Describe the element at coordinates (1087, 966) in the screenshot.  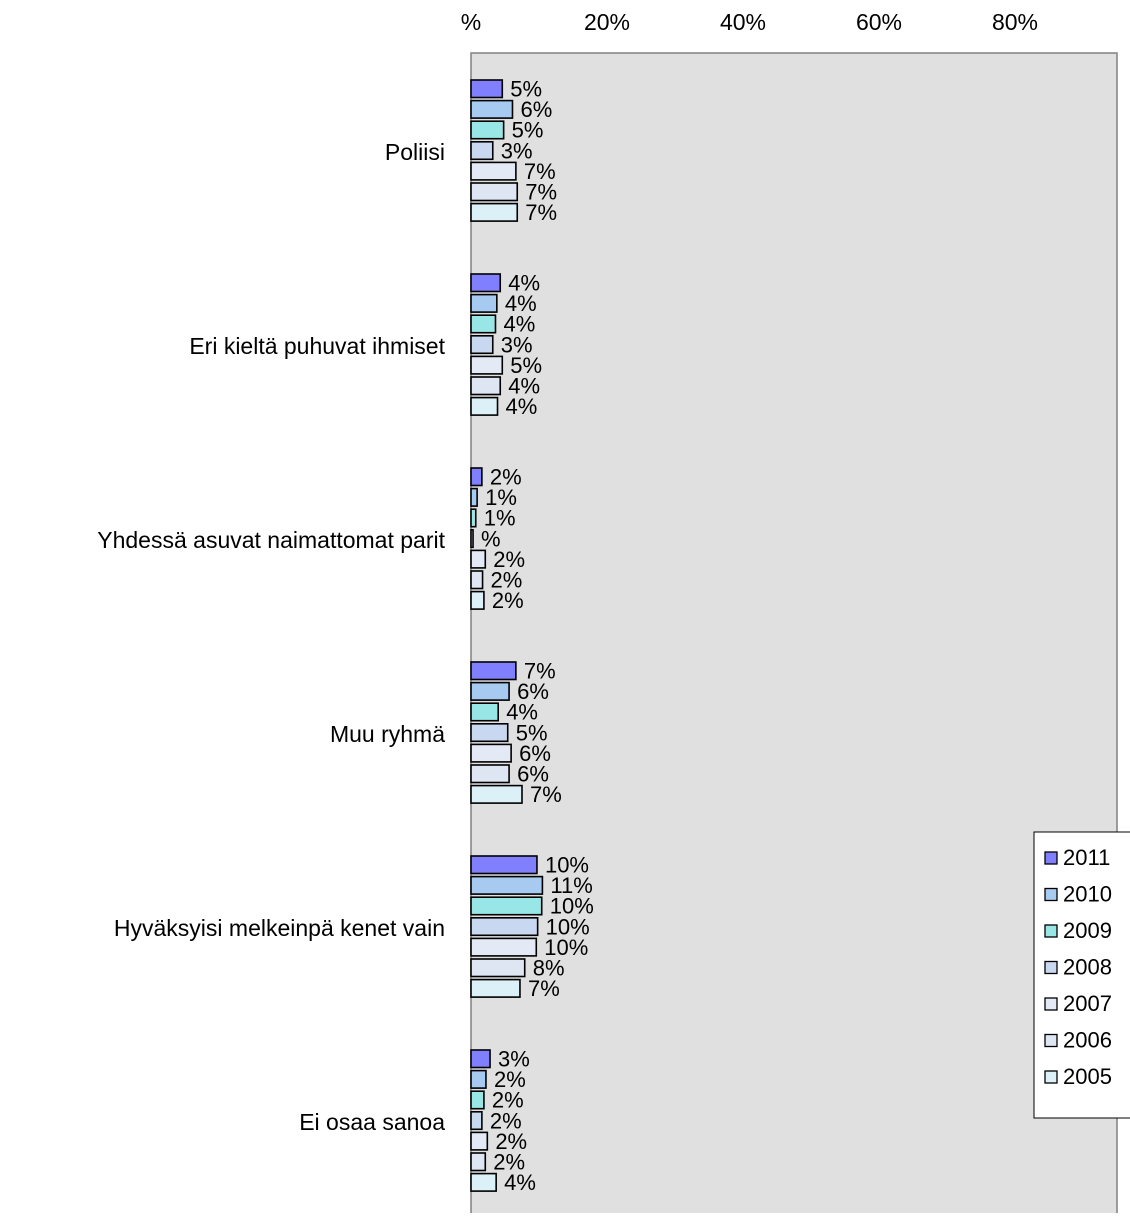
I see `legend-label: 2008` at that location.